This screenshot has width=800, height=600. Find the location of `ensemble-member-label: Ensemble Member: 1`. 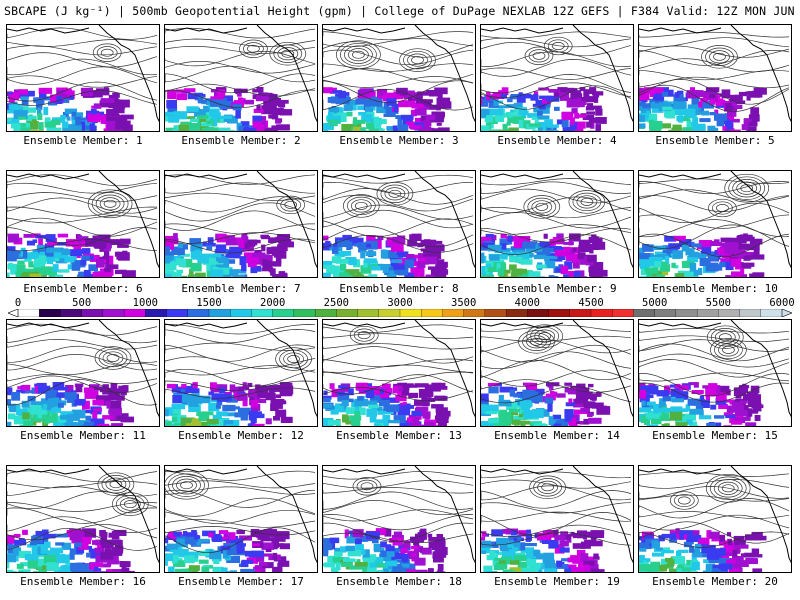

ensemble-member-label: Ensemble Member: 1 is located at coordinates (83, 140).